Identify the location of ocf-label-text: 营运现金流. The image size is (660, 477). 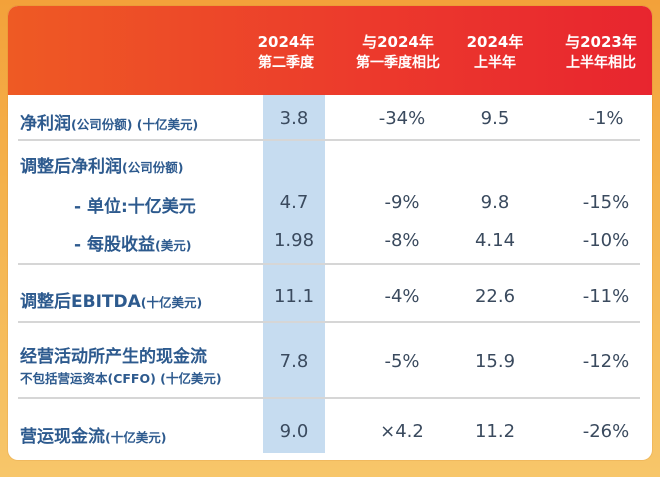
(62, 437).